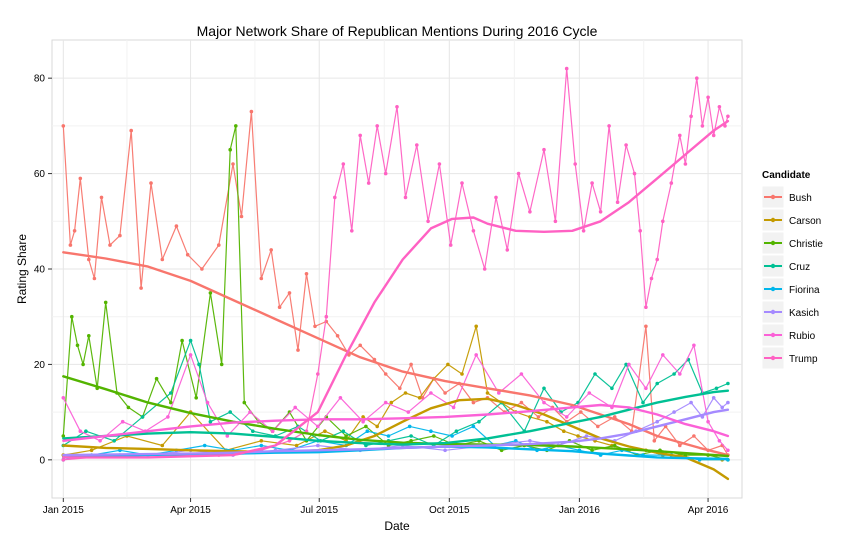 The height and width of the screenshot is (544, 858). What do you see at coordinates (396, 432) in the screenshot?
I see `trend-line-kasich` at bounding box center [396, 432].